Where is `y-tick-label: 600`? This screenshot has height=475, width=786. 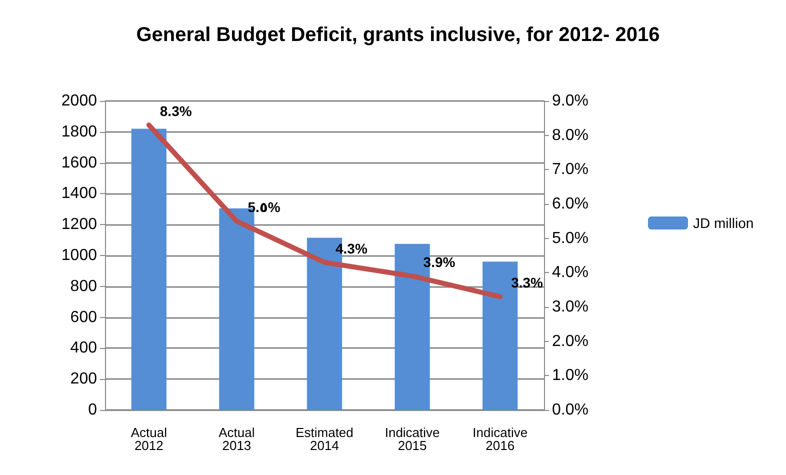
y-tick-label: 600 is located at coordinates (84, 317).